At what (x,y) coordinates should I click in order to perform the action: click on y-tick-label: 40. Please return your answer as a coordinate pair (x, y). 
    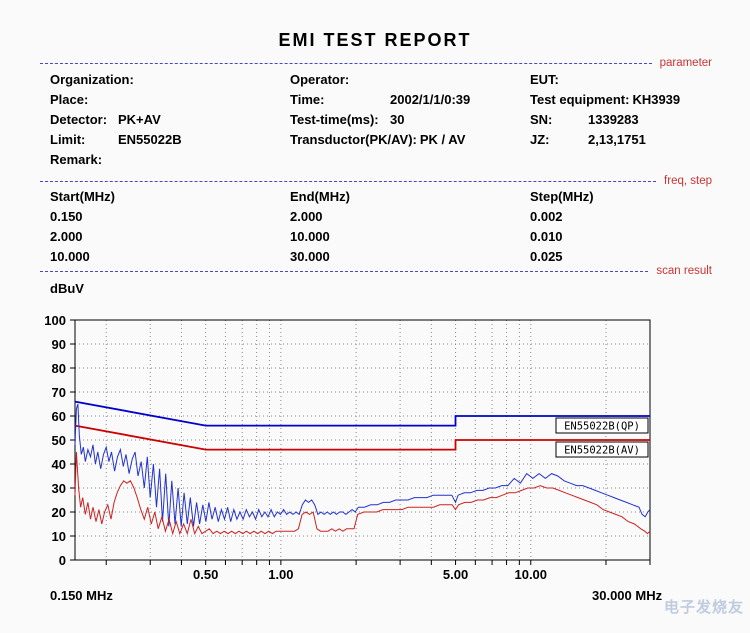
    Looking at the image, I should click on (59, 464).